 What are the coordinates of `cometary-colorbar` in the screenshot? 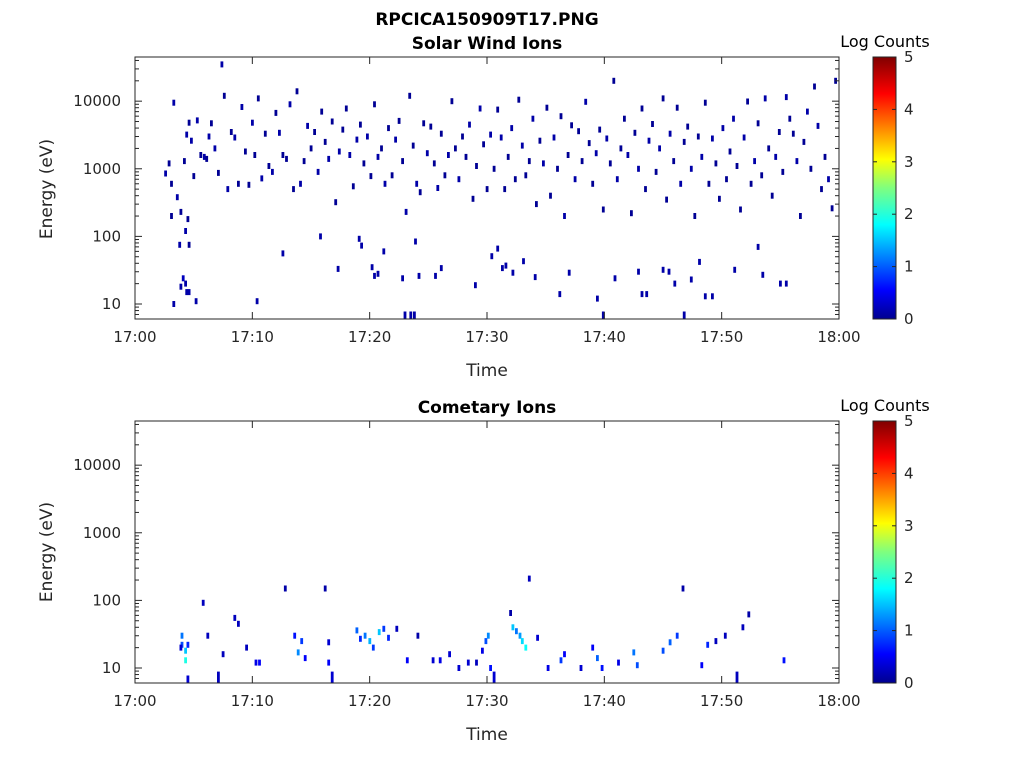 It's located at (884, 552).